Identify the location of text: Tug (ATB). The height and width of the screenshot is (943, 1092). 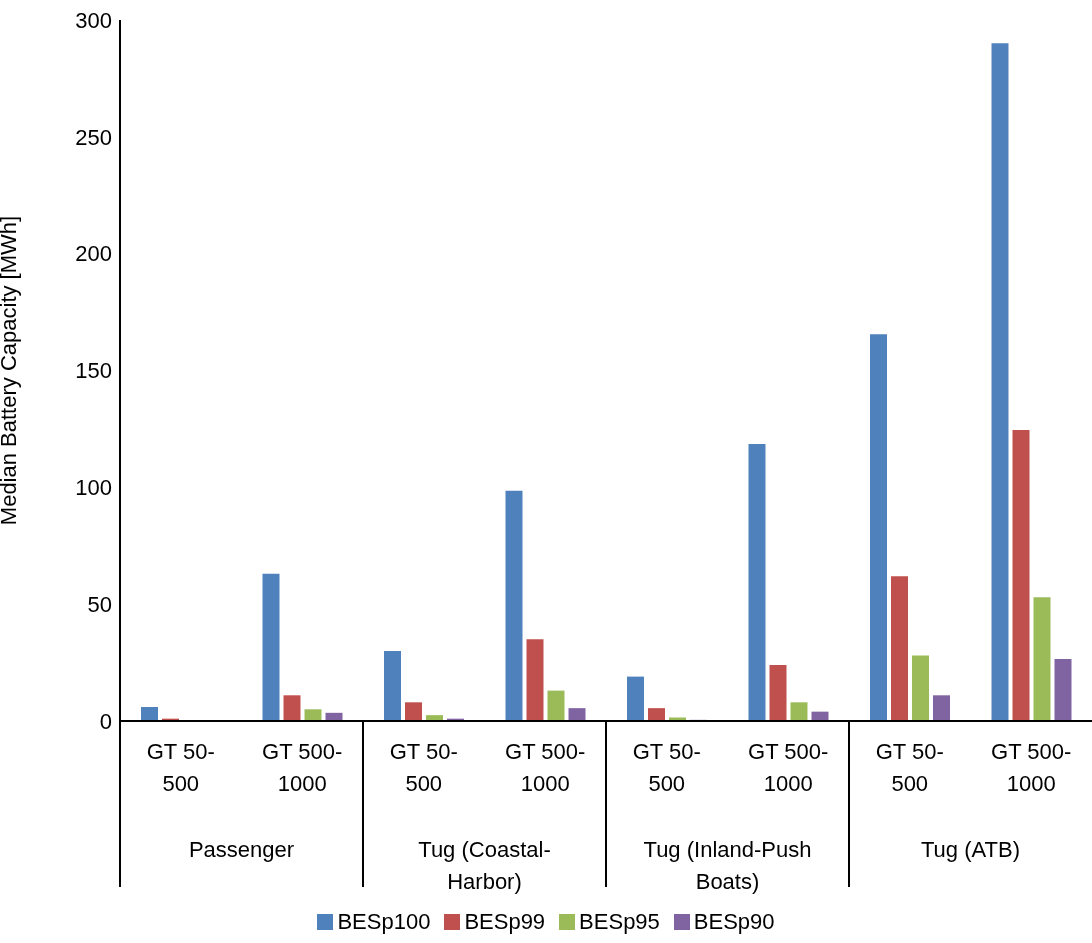
(970, 849).